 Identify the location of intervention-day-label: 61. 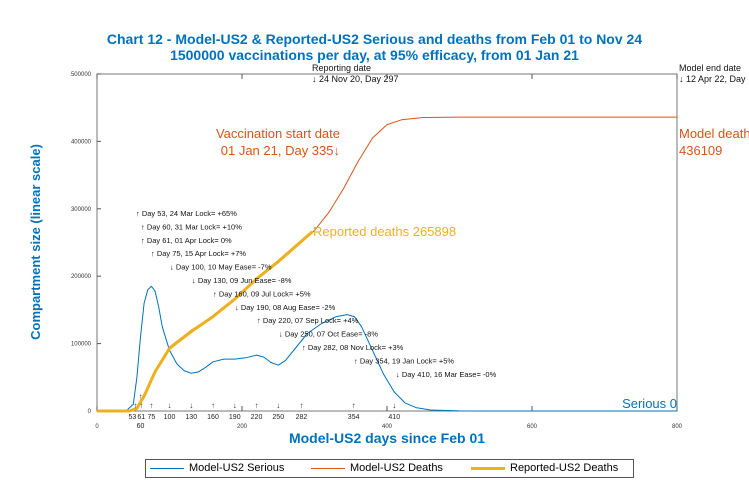
(141, 417).